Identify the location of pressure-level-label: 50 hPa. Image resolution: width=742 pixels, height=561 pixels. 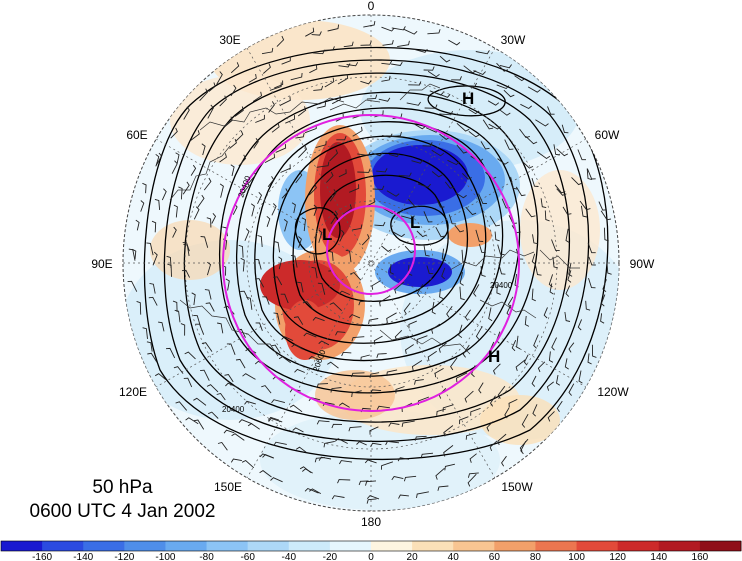
(122, 487).